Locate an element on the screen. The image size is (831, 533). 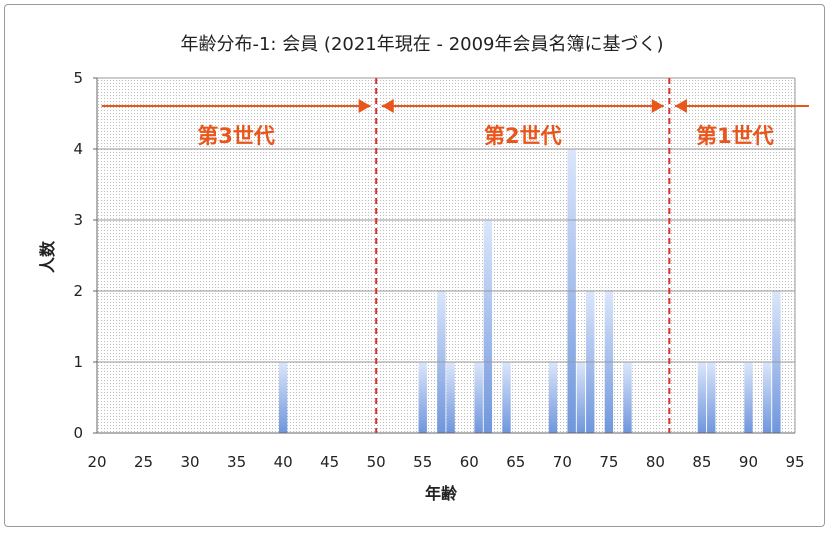
y-tick-label-0: 0 is located at coordinates (78, 433).